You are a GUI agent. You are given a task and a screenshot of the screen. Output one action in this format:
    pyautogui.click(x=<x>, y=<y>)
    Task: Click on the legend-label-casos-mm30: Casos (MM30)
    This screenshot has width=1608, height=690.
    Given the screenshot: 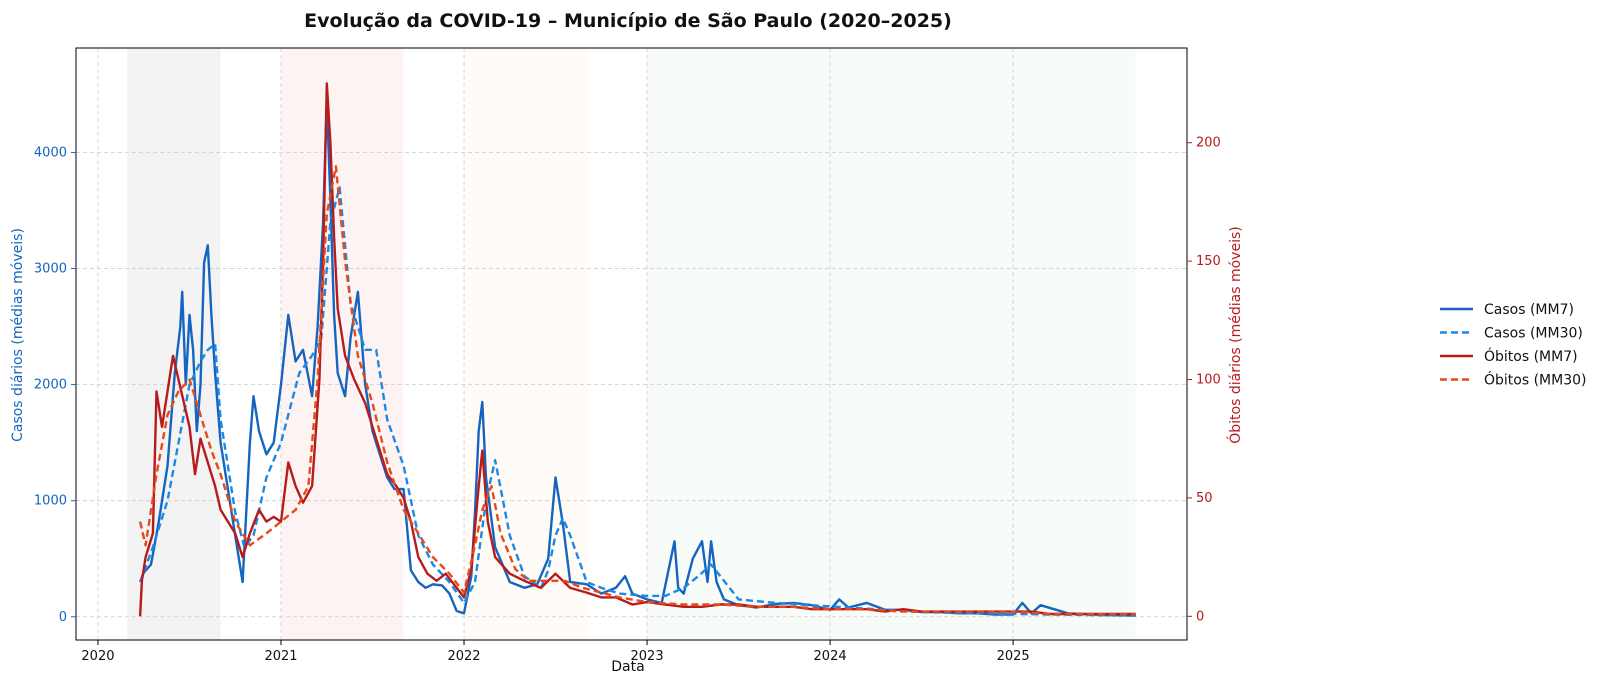 What is the action you would take?
    pyautogui.click(x=1533, y=334)
    